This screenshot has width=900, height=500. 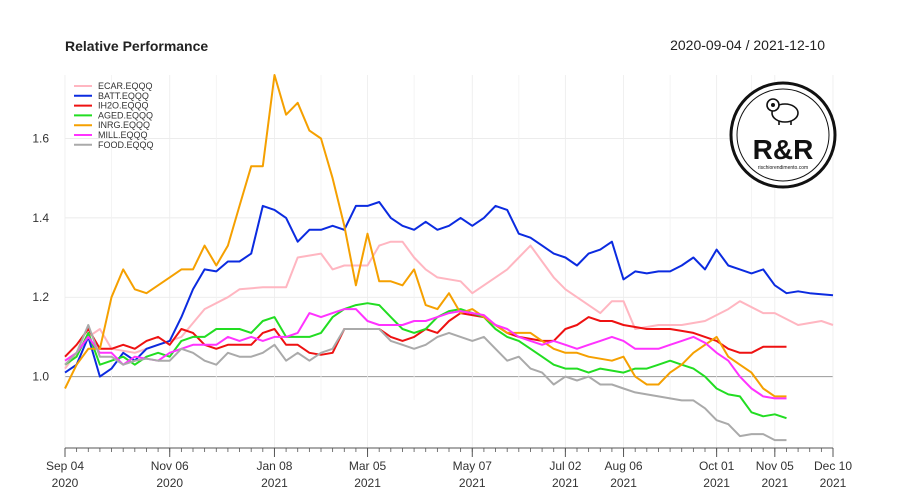 I want to click on chart-title: Relative Performance, so click(x=136, y=46).